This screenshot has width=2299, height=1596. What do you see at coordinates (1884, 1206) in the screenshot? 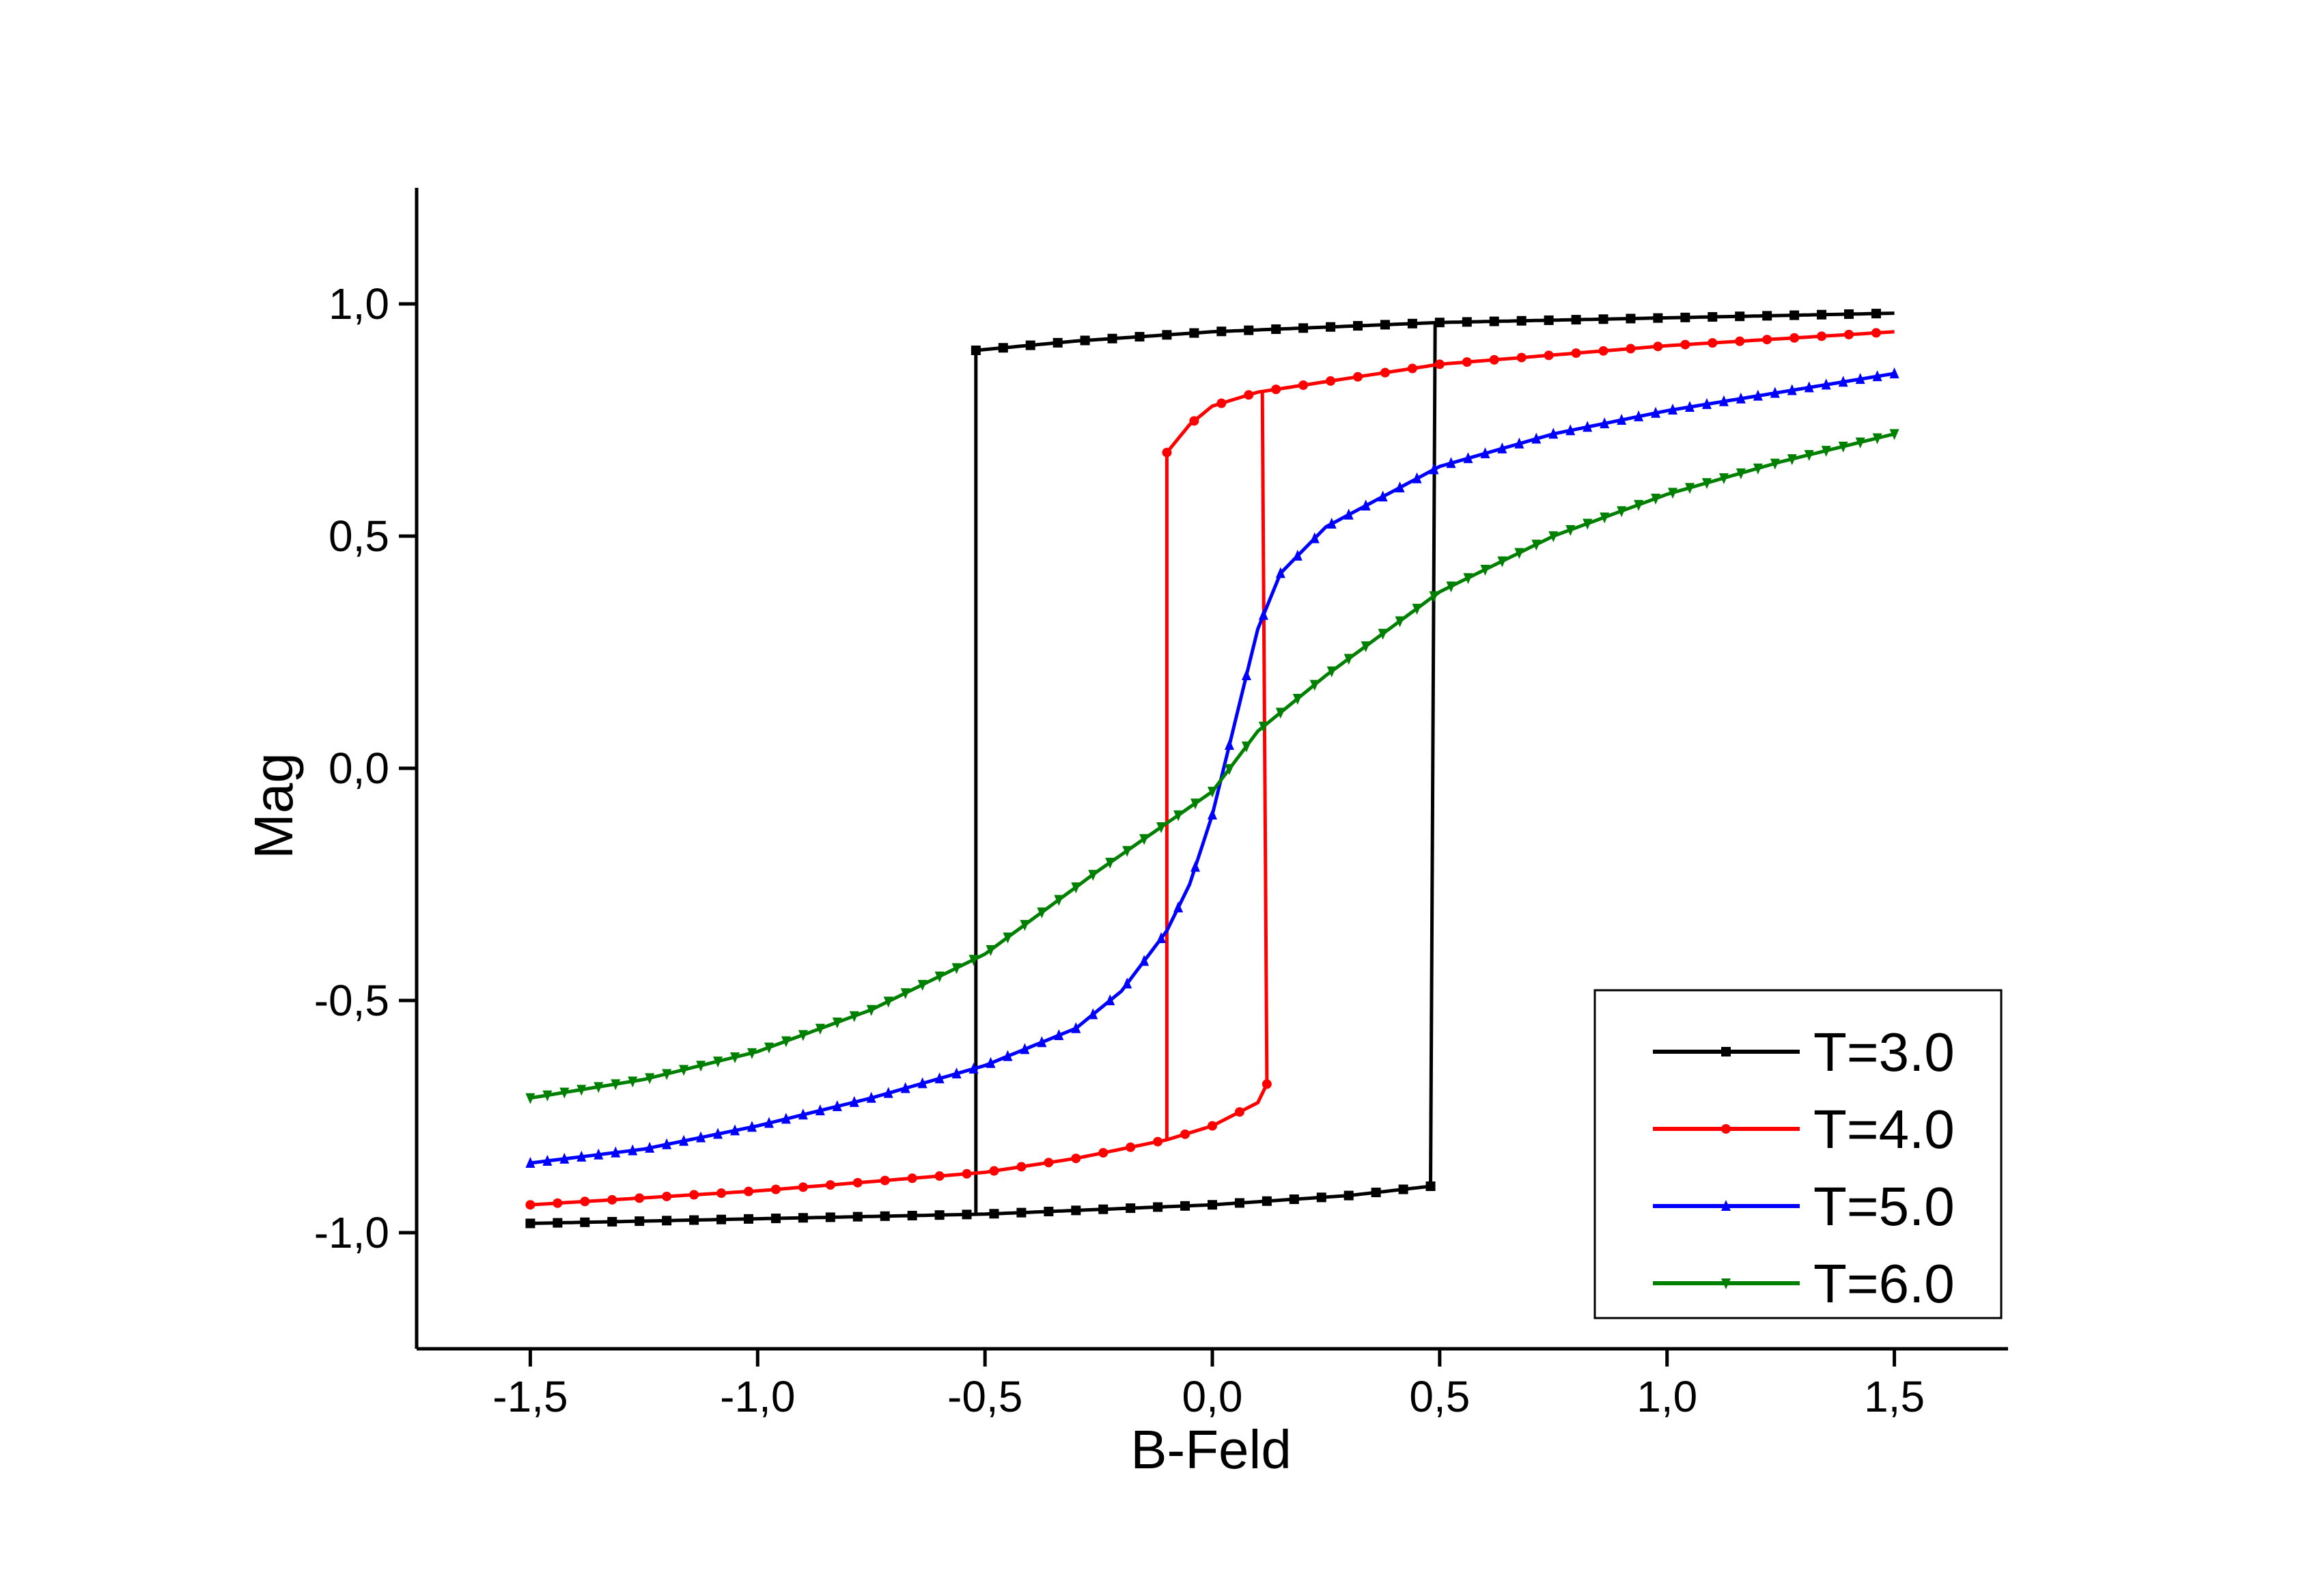
I see `legend-label: T=5.0` at bounding box center [1884, 1206].